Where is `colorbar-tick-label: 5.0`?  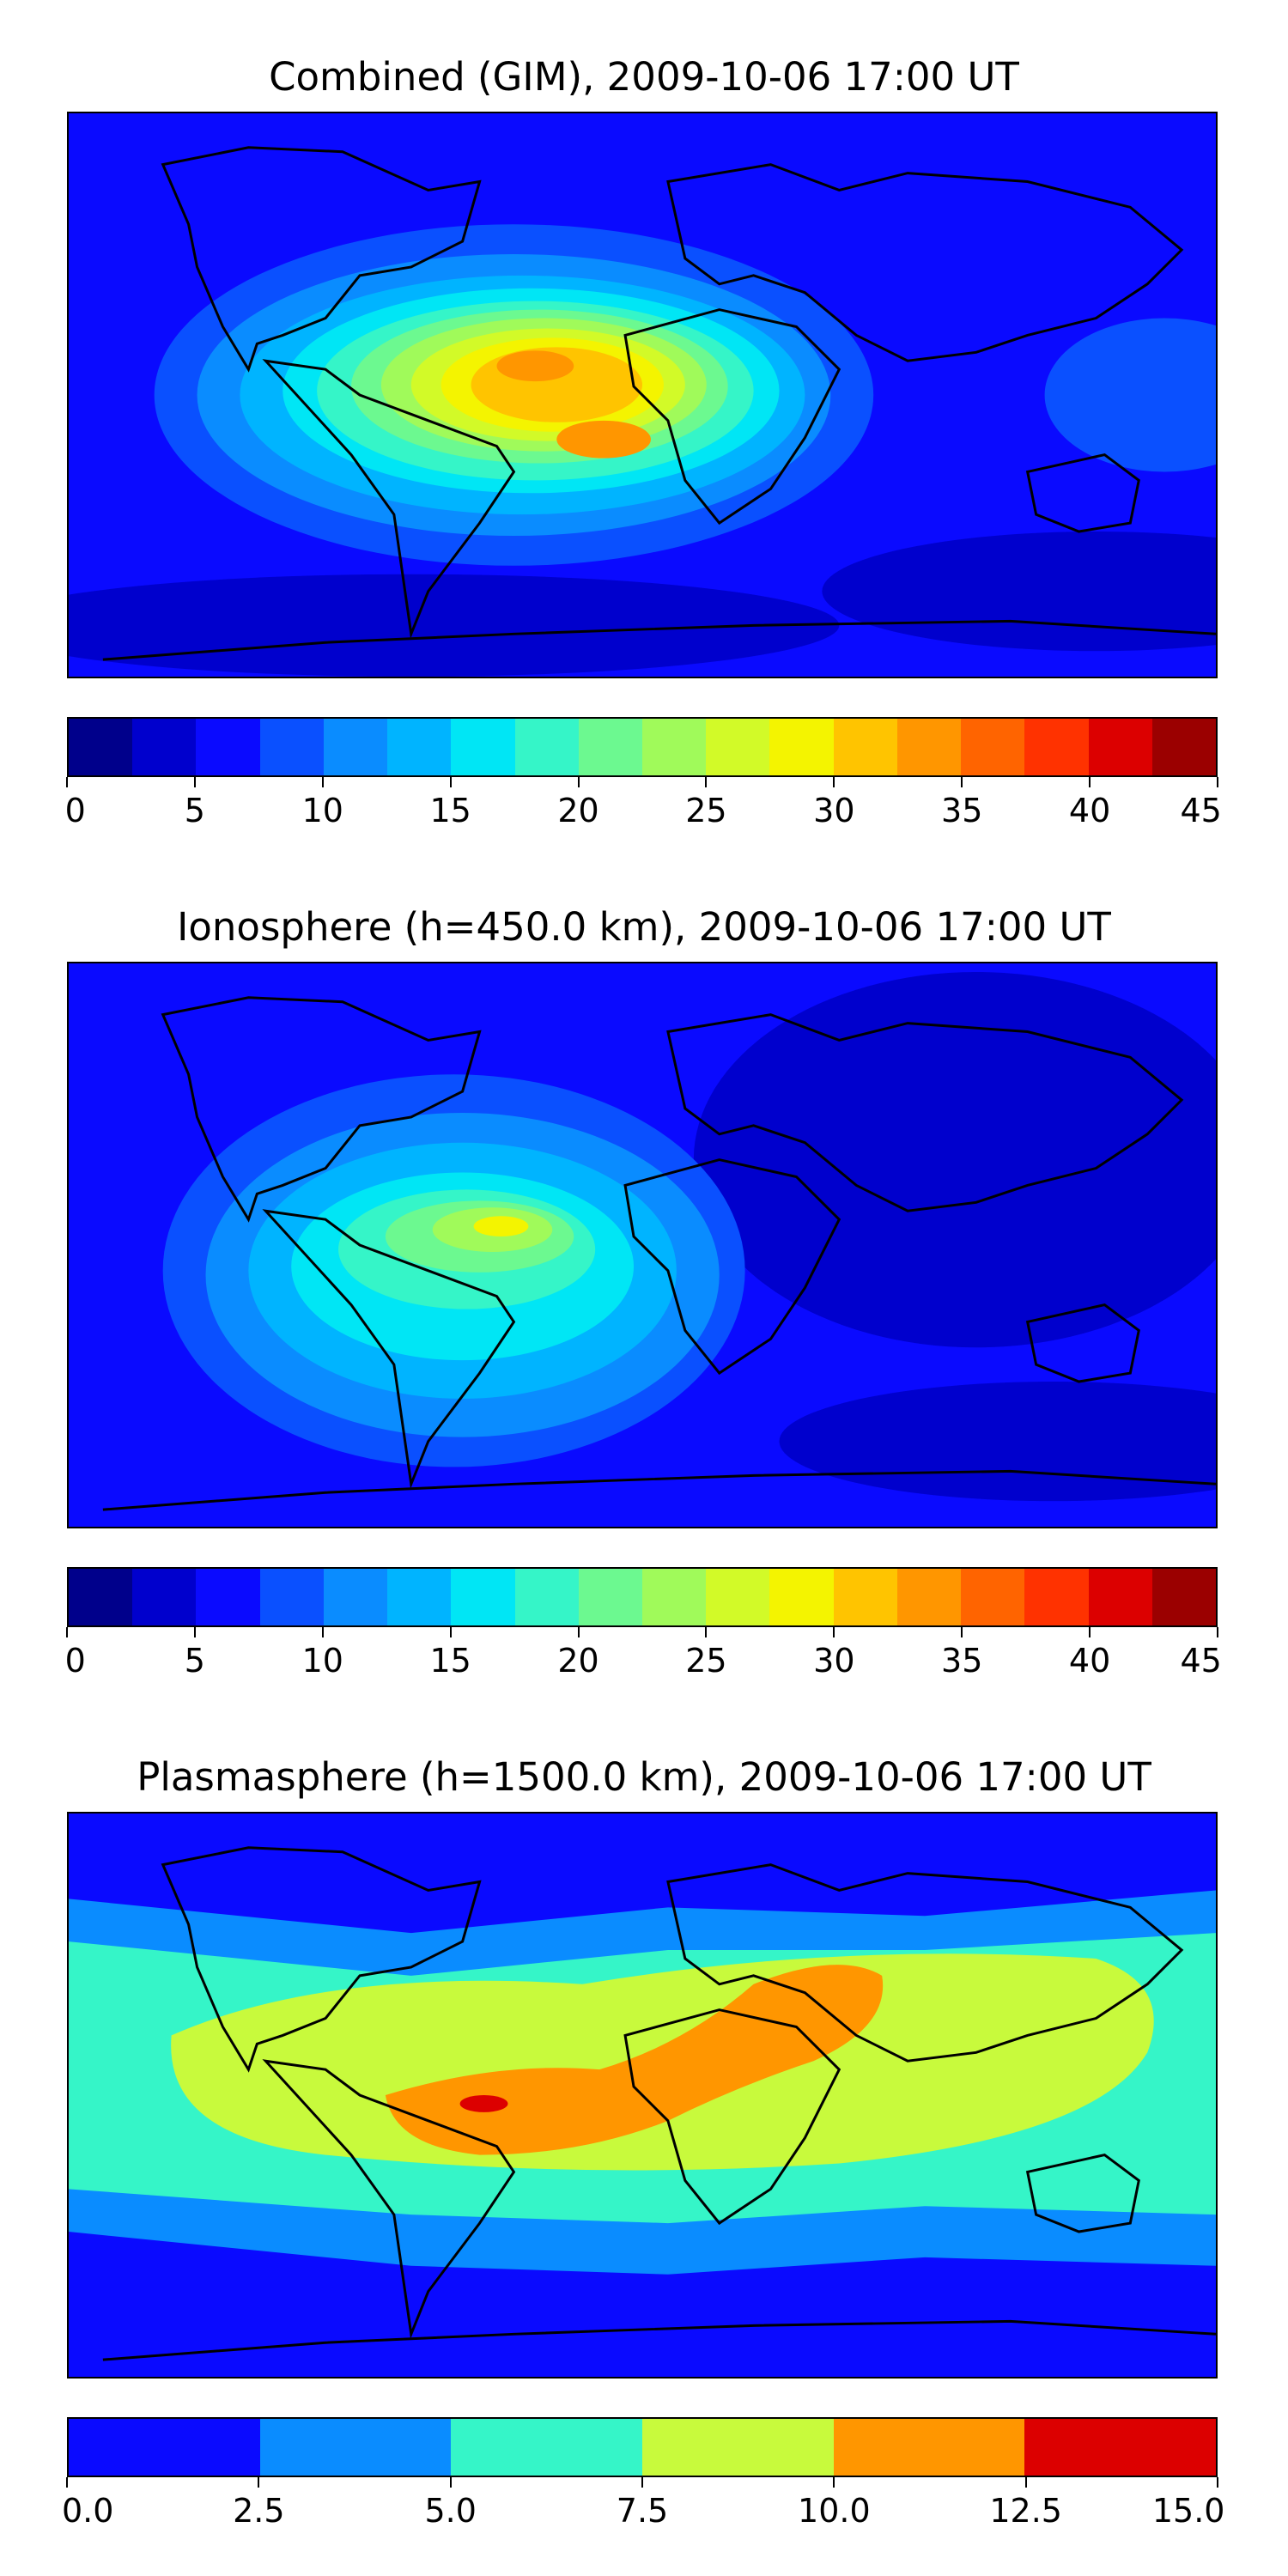 colorbar-tick-label: 5.0 is located at coordinates (450, 2511).